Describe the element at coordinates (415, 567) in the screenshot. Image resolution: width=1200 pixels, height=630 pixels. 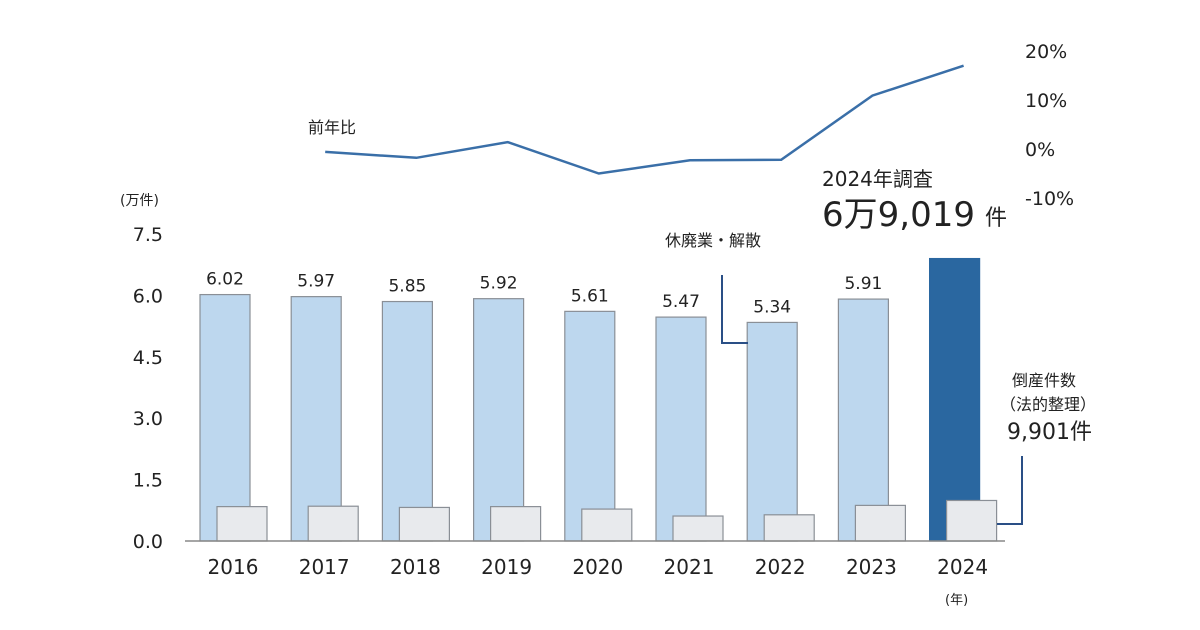
I see `x-tick-label-2018: 2018` at that location.